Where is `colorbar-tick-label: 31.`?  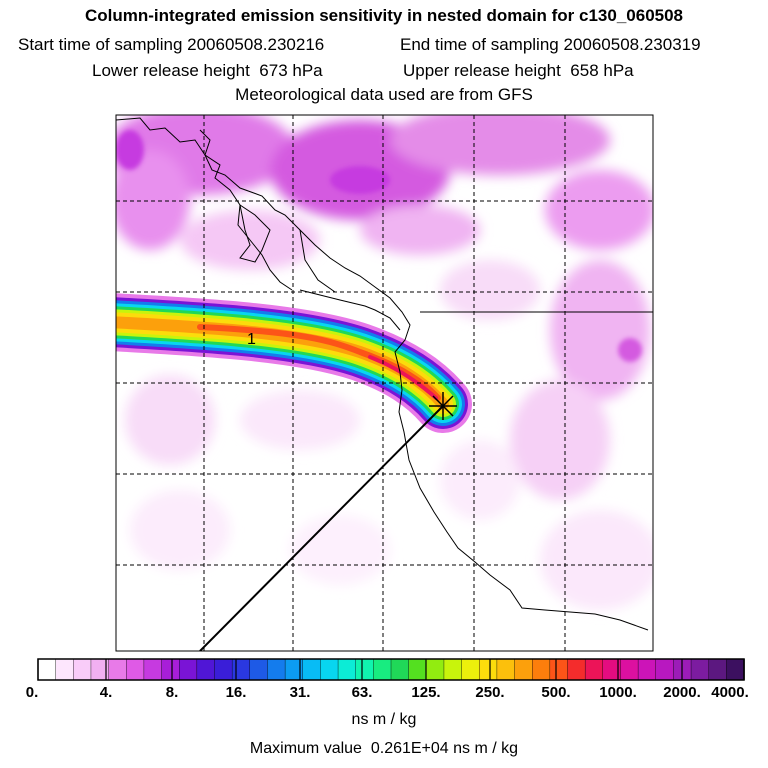 colorbar-tick-label: 31. is located at coordinates (300, 692).